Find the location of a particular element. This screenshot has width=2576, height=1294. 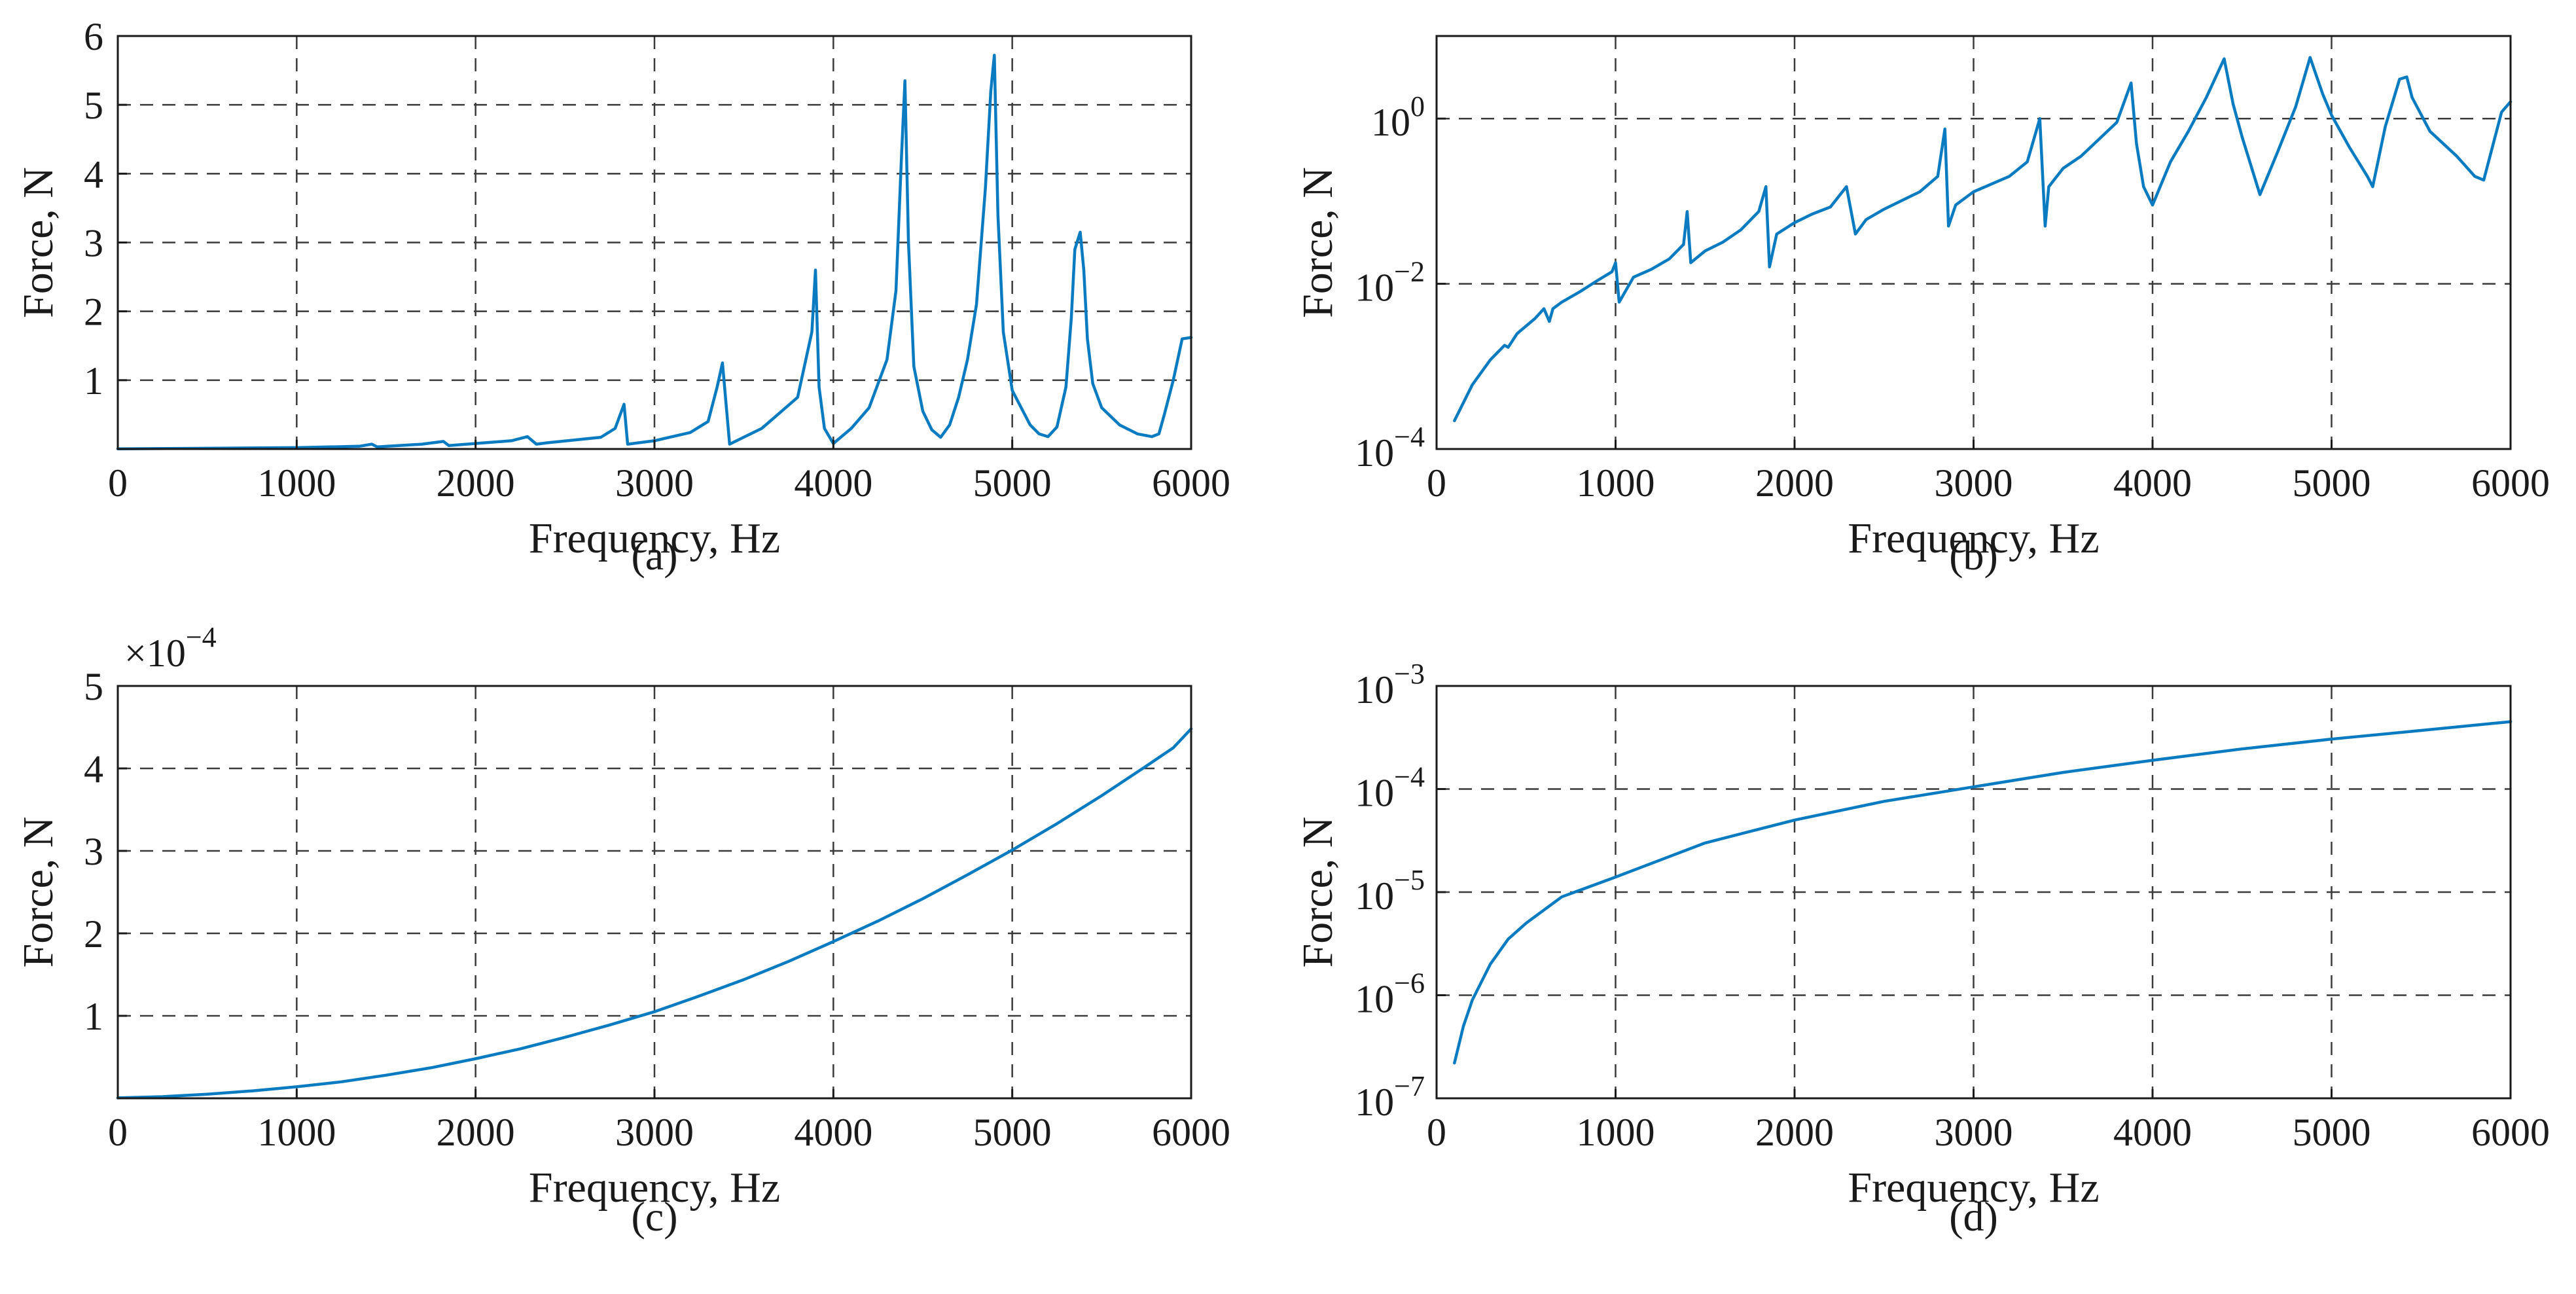

y-tick-label: 10⁻² is located at coordinates (1390, 283).